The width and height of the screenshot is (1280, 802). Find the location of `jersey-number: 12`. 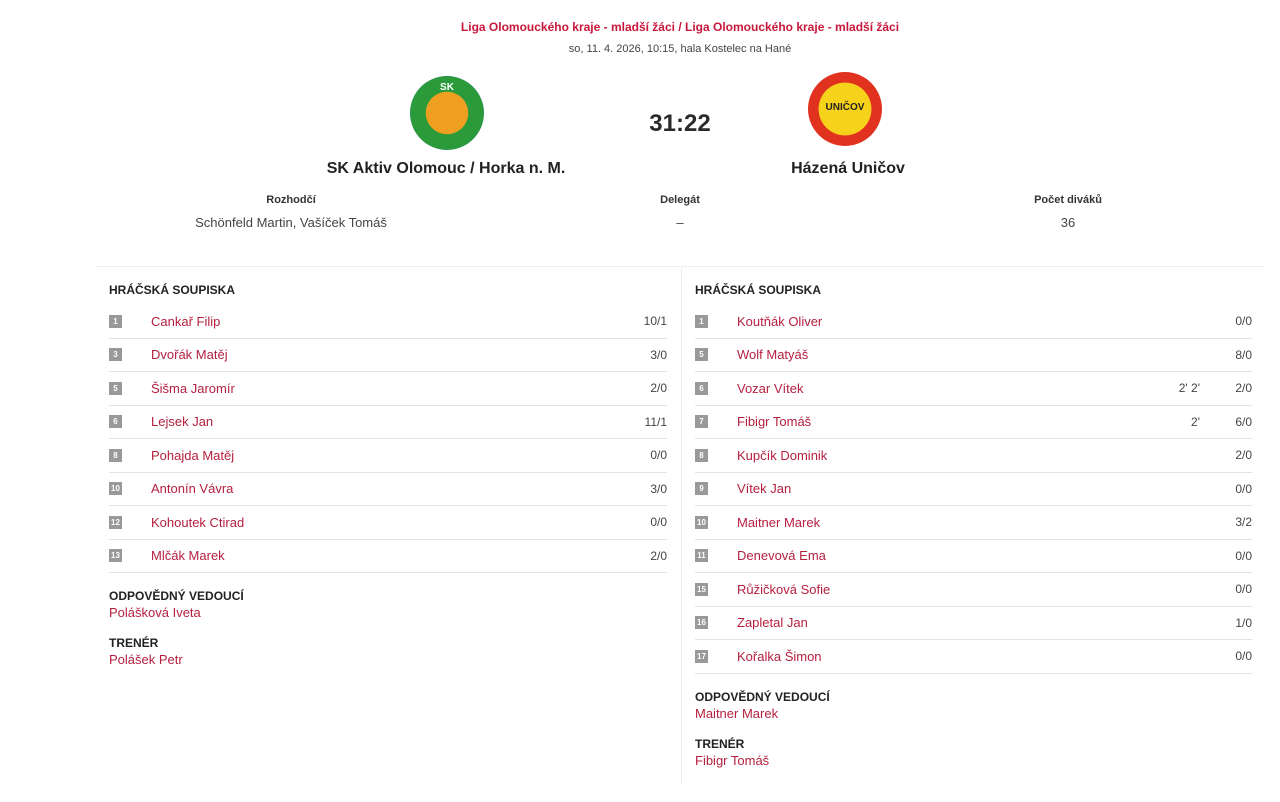

jersey-number: 12 is located at coordinates (115, 522).